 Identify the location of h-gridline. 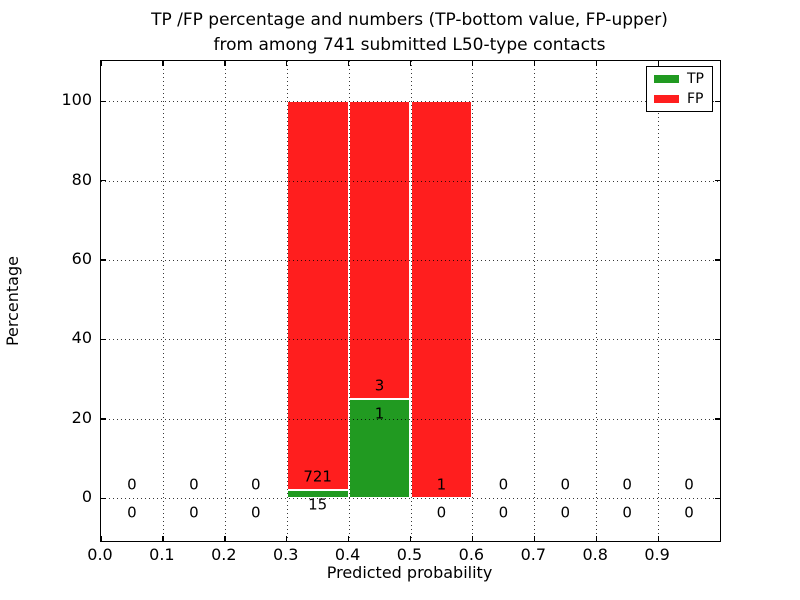
(410, 499).